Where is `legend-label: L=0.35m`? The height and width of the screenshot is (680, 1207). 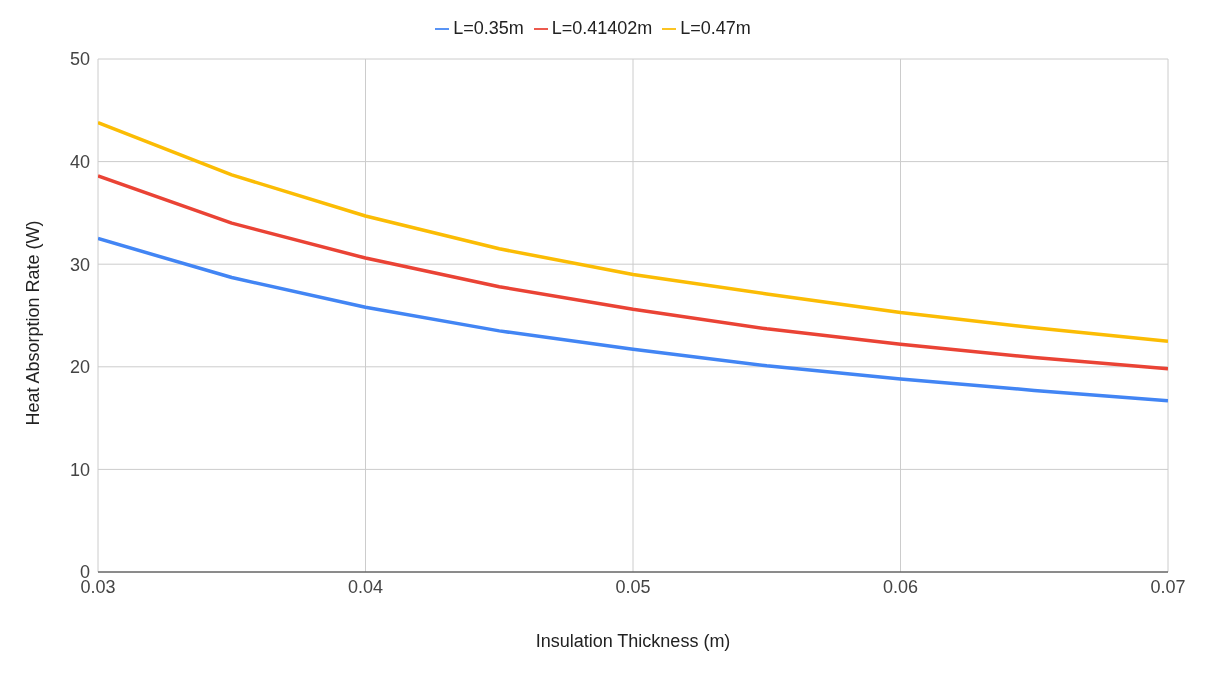
legend-label: L=0.35m is located at coordinates (488, 28).